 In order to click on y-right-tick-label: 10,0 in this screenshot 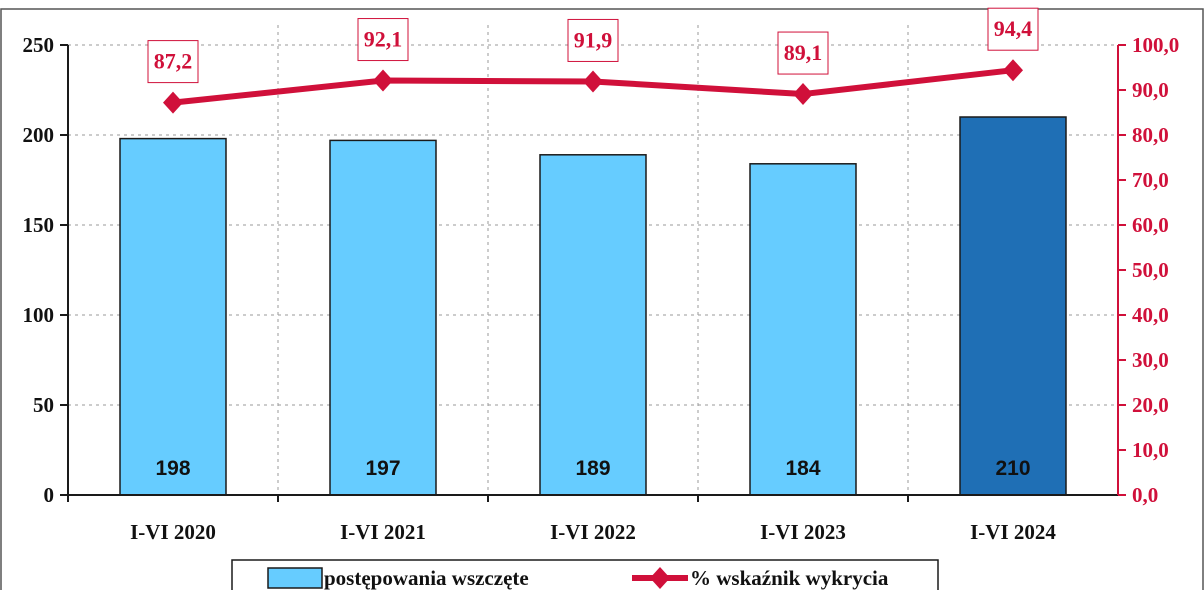, I will do `click(1150, 450)`.